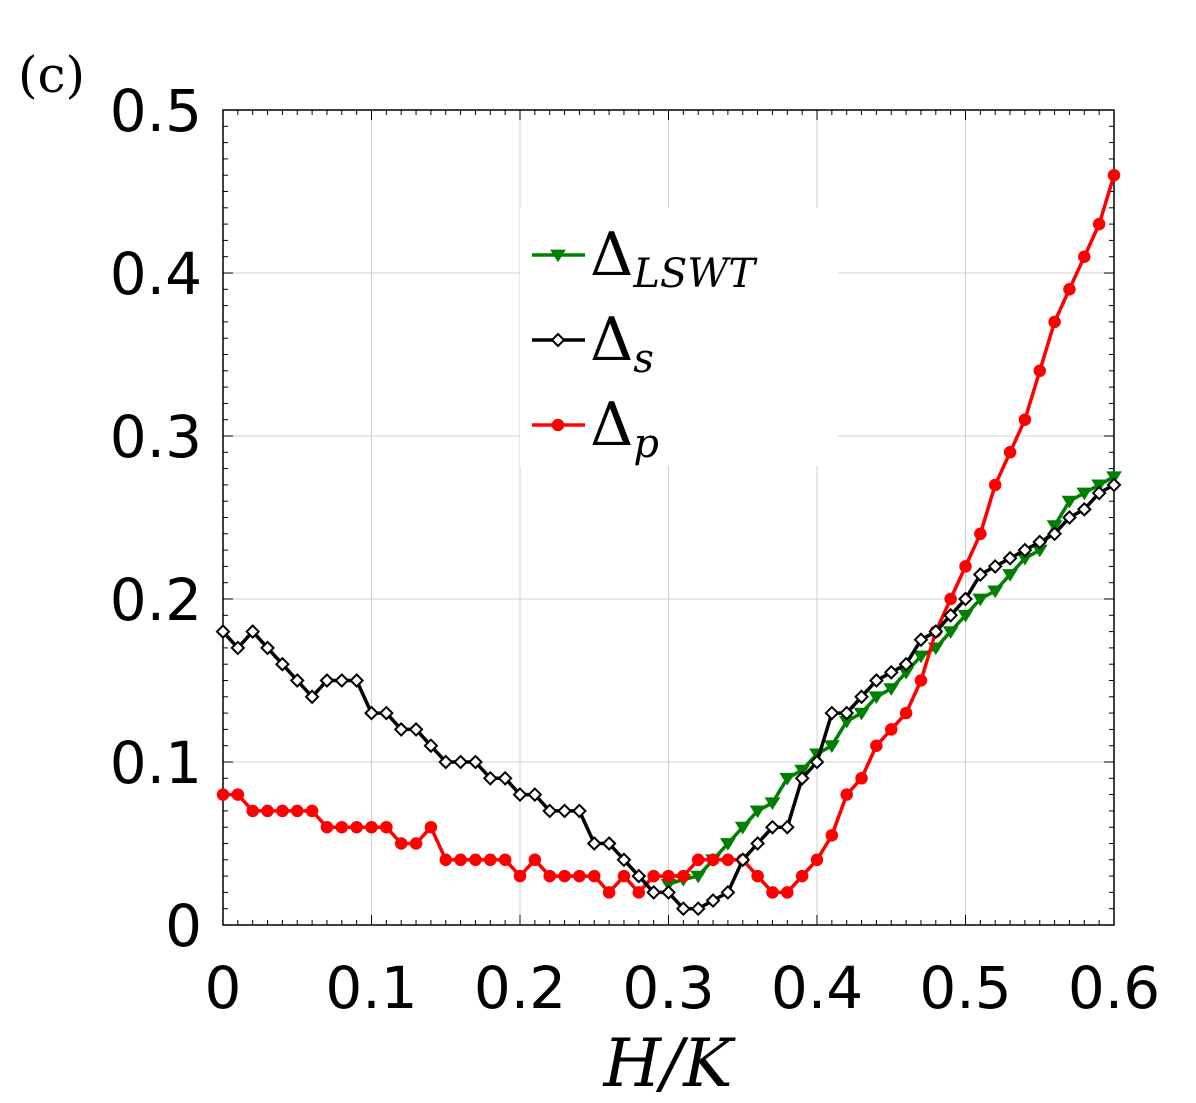 The image size is (1196, 1103). I want to click on x-tick-label: 0.5, so click(965, 988).